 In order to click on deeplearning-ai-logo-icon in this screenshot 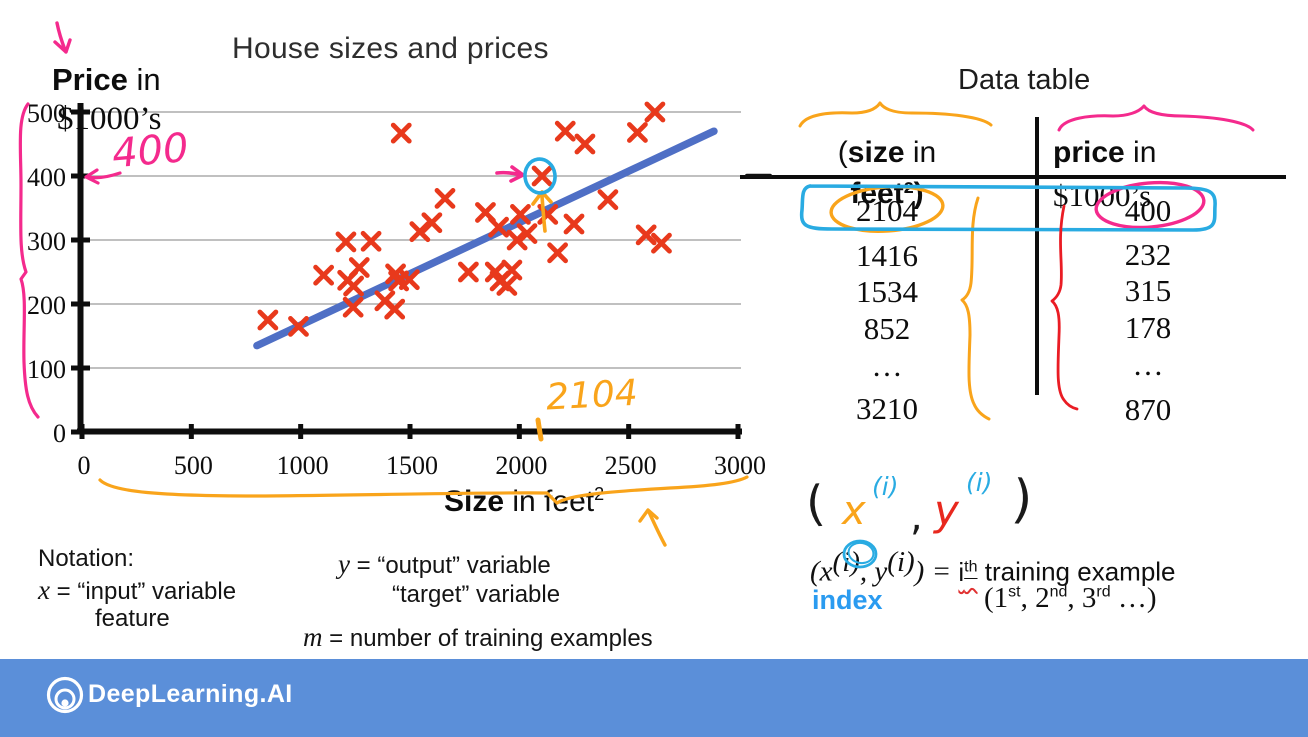, I will do `click(65, 695)`.